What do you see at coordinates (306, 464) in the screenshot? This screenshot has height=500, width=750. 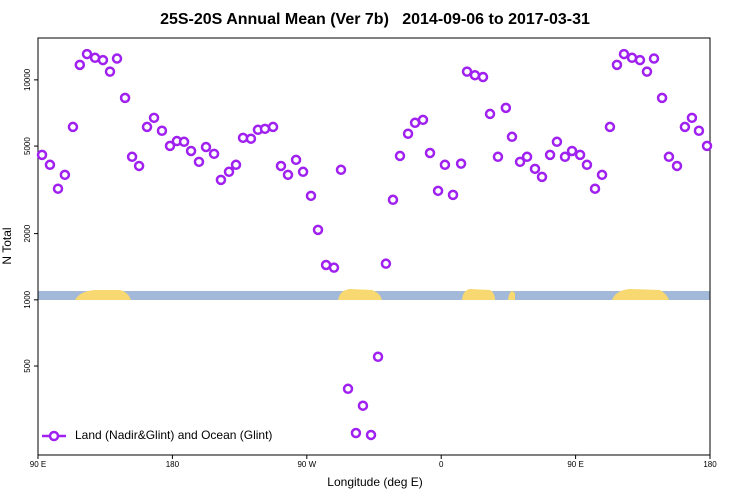 I see `x-tick-label: 90 W` at bounding box center [306, 464].